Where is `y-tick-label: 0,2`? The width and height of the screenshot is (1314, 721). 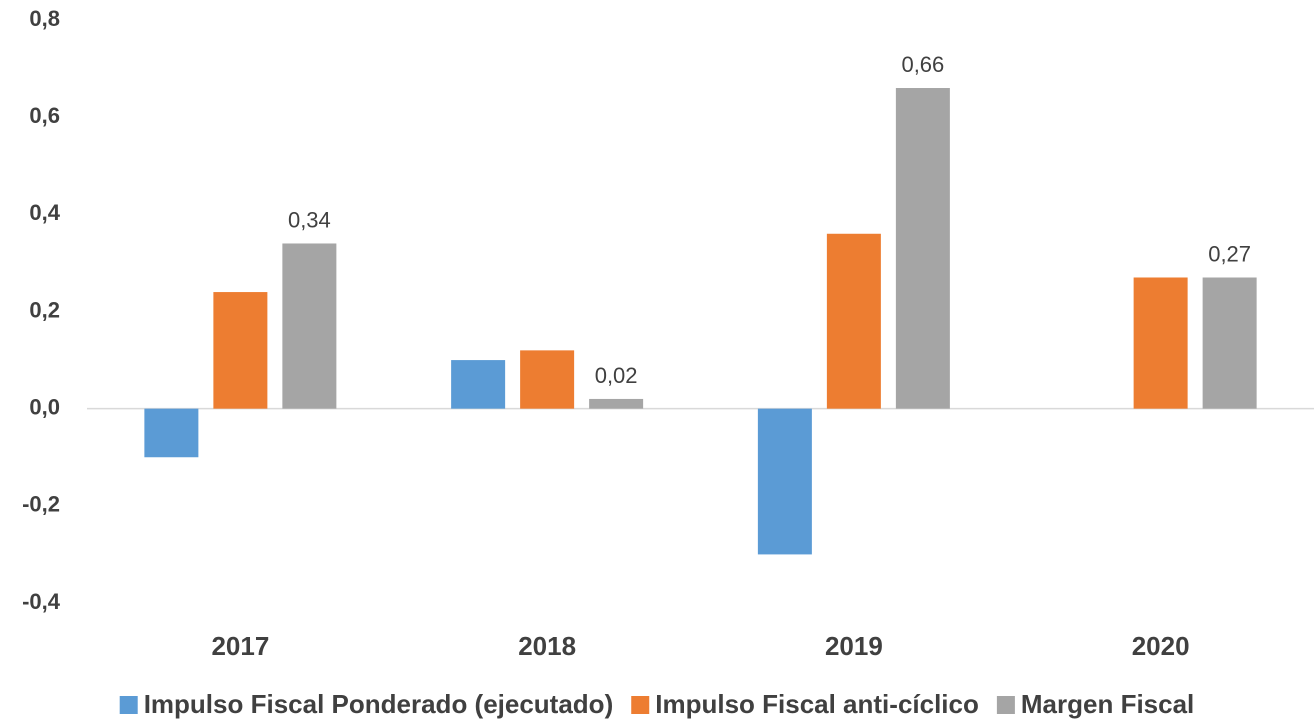 y-tick-label: 0,2 is located at coordinates (44, 309).